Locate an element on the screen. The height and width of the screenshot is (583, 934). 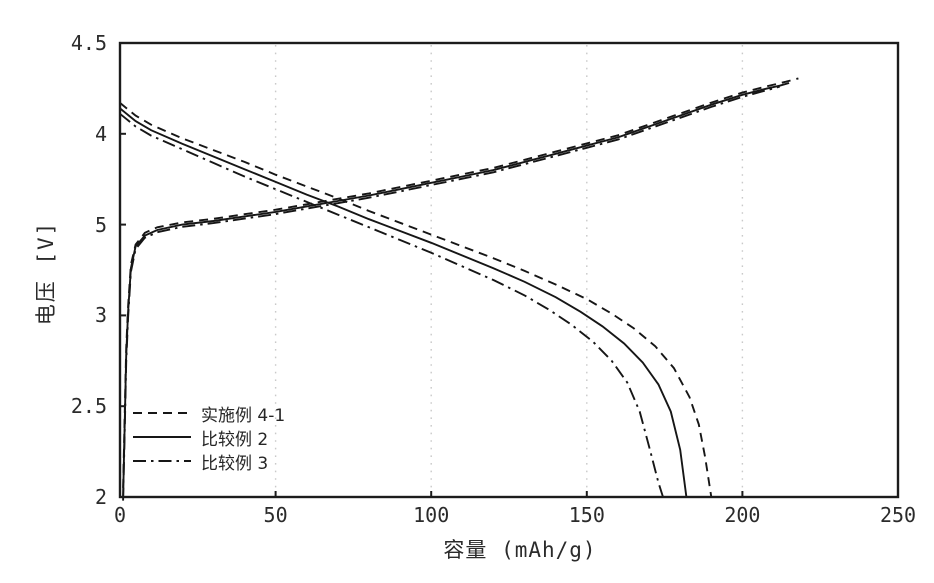
legend-label: 比较例 2 is located at coordinates (235, 439).